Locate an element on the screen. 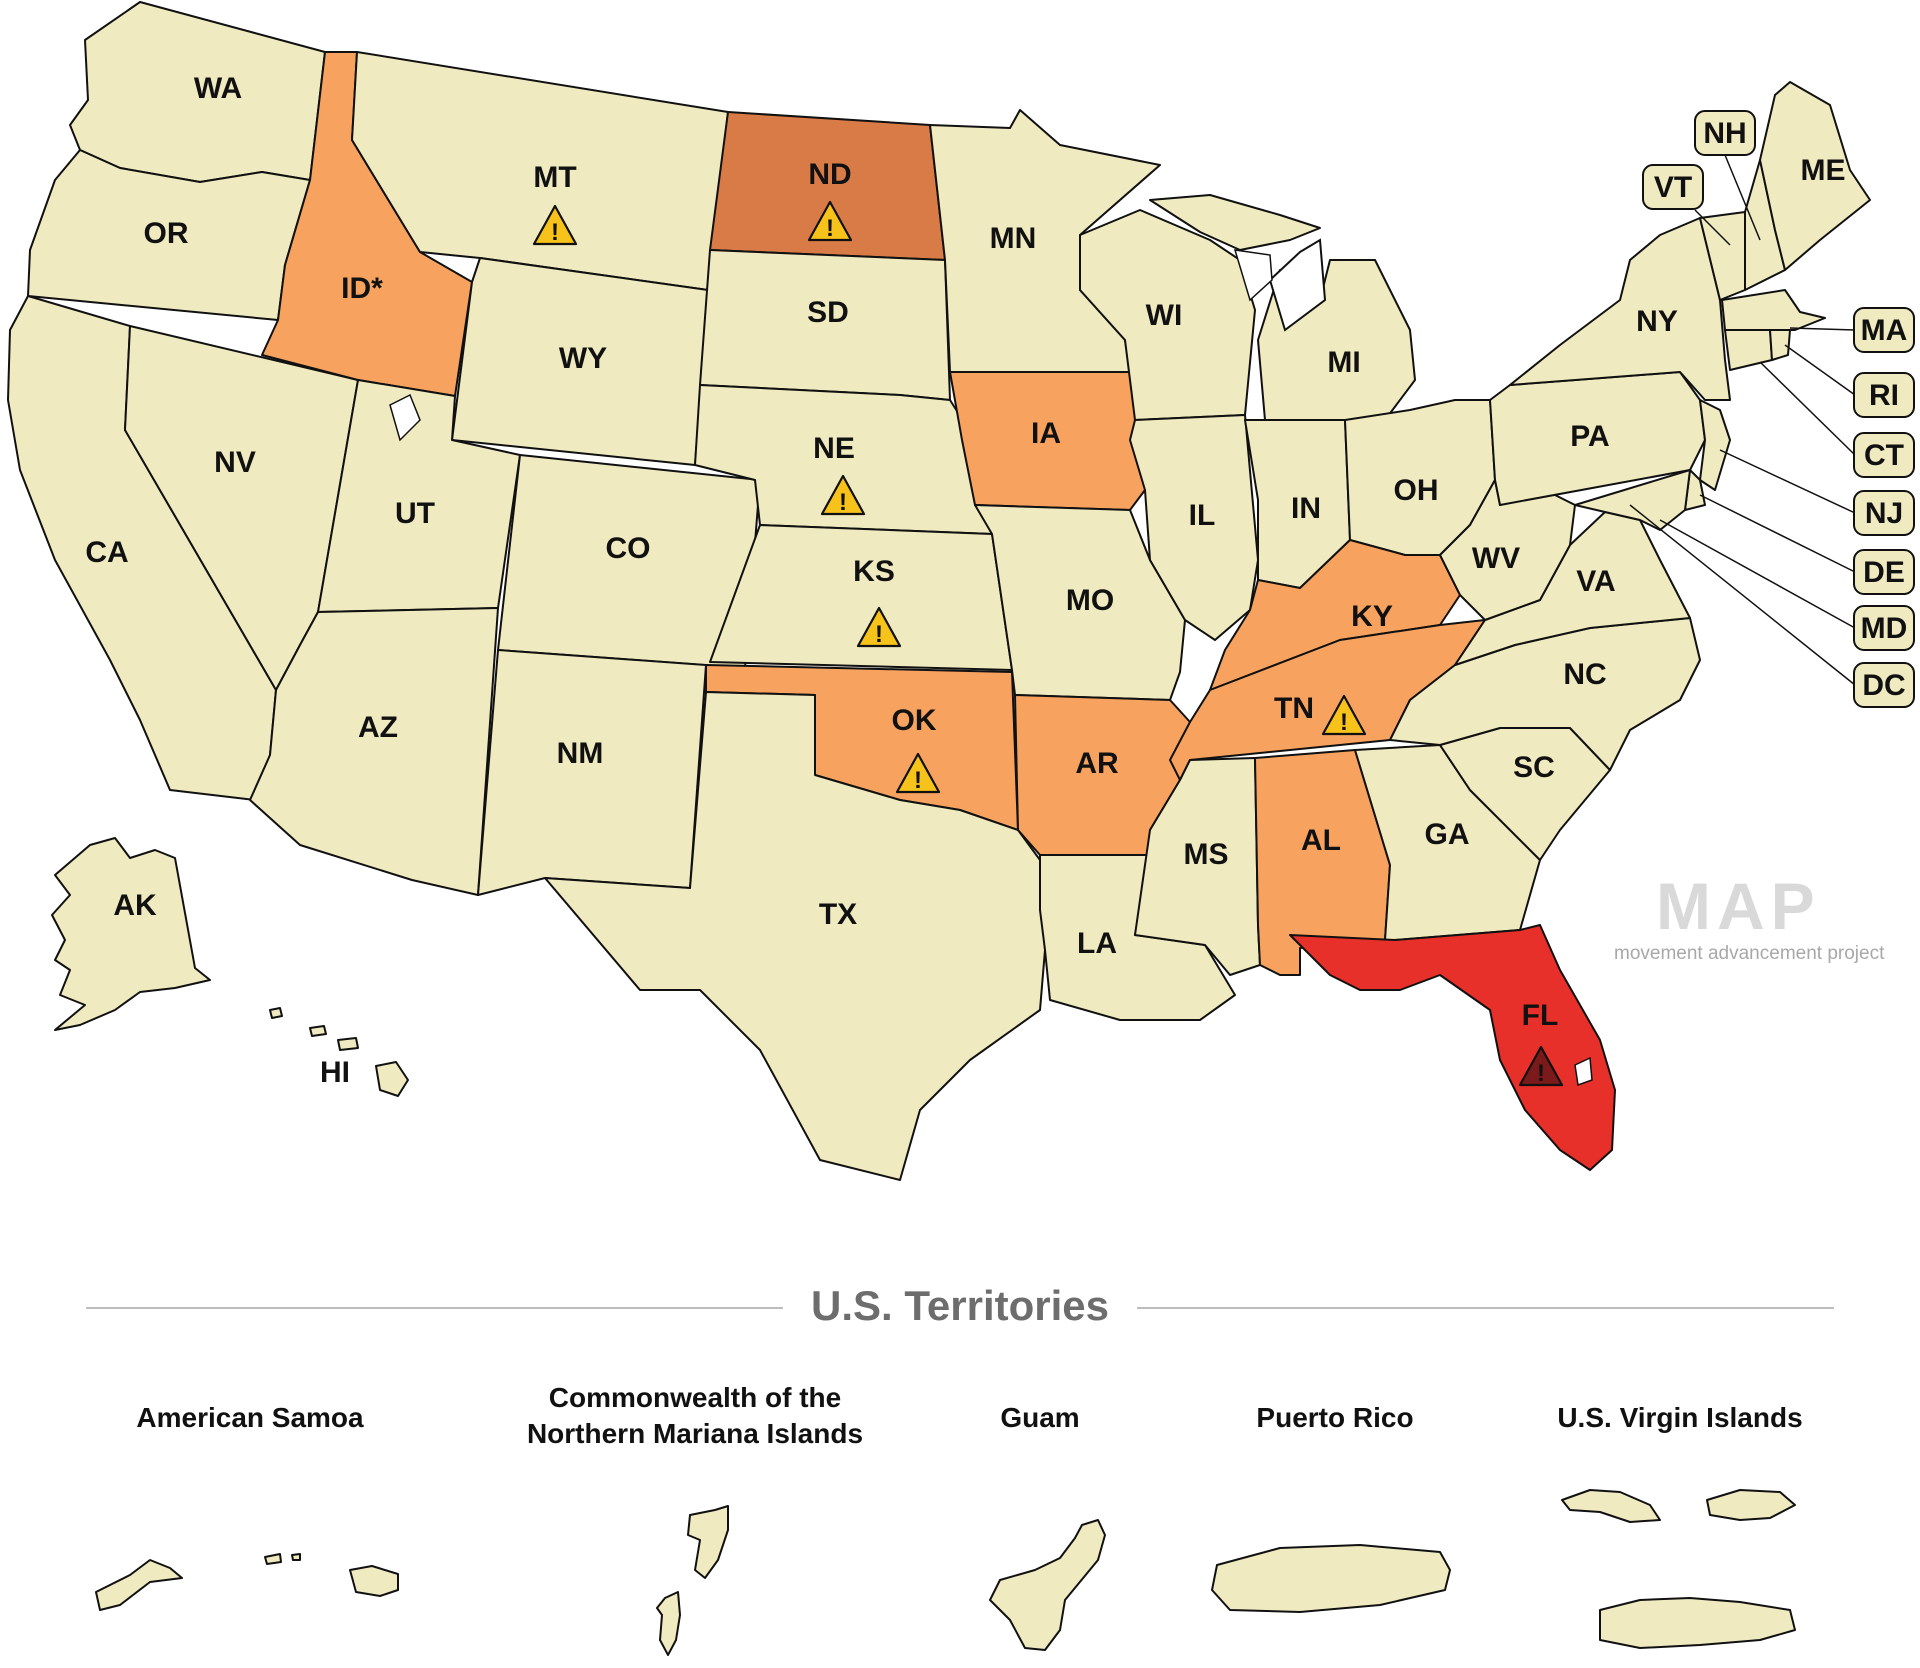  state-shape-ks is located at coordinates (861, 597).